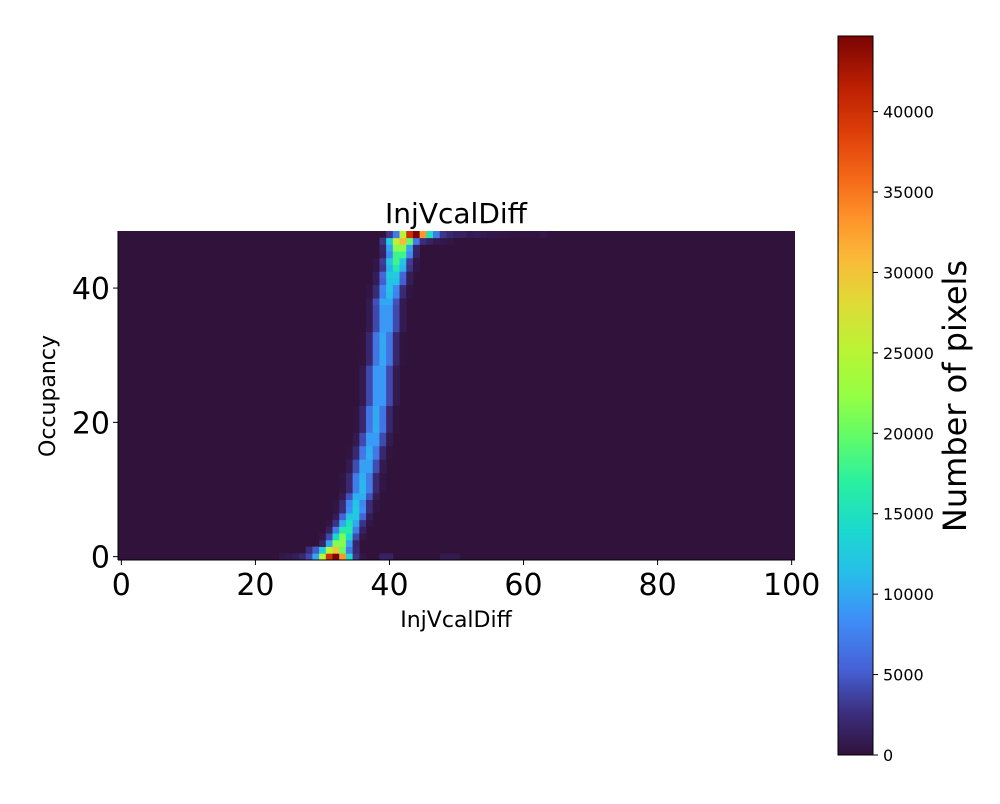  Describe the element at coordinates (855, 395) in the screenshot. I see `colorbar-gradient` at that location.